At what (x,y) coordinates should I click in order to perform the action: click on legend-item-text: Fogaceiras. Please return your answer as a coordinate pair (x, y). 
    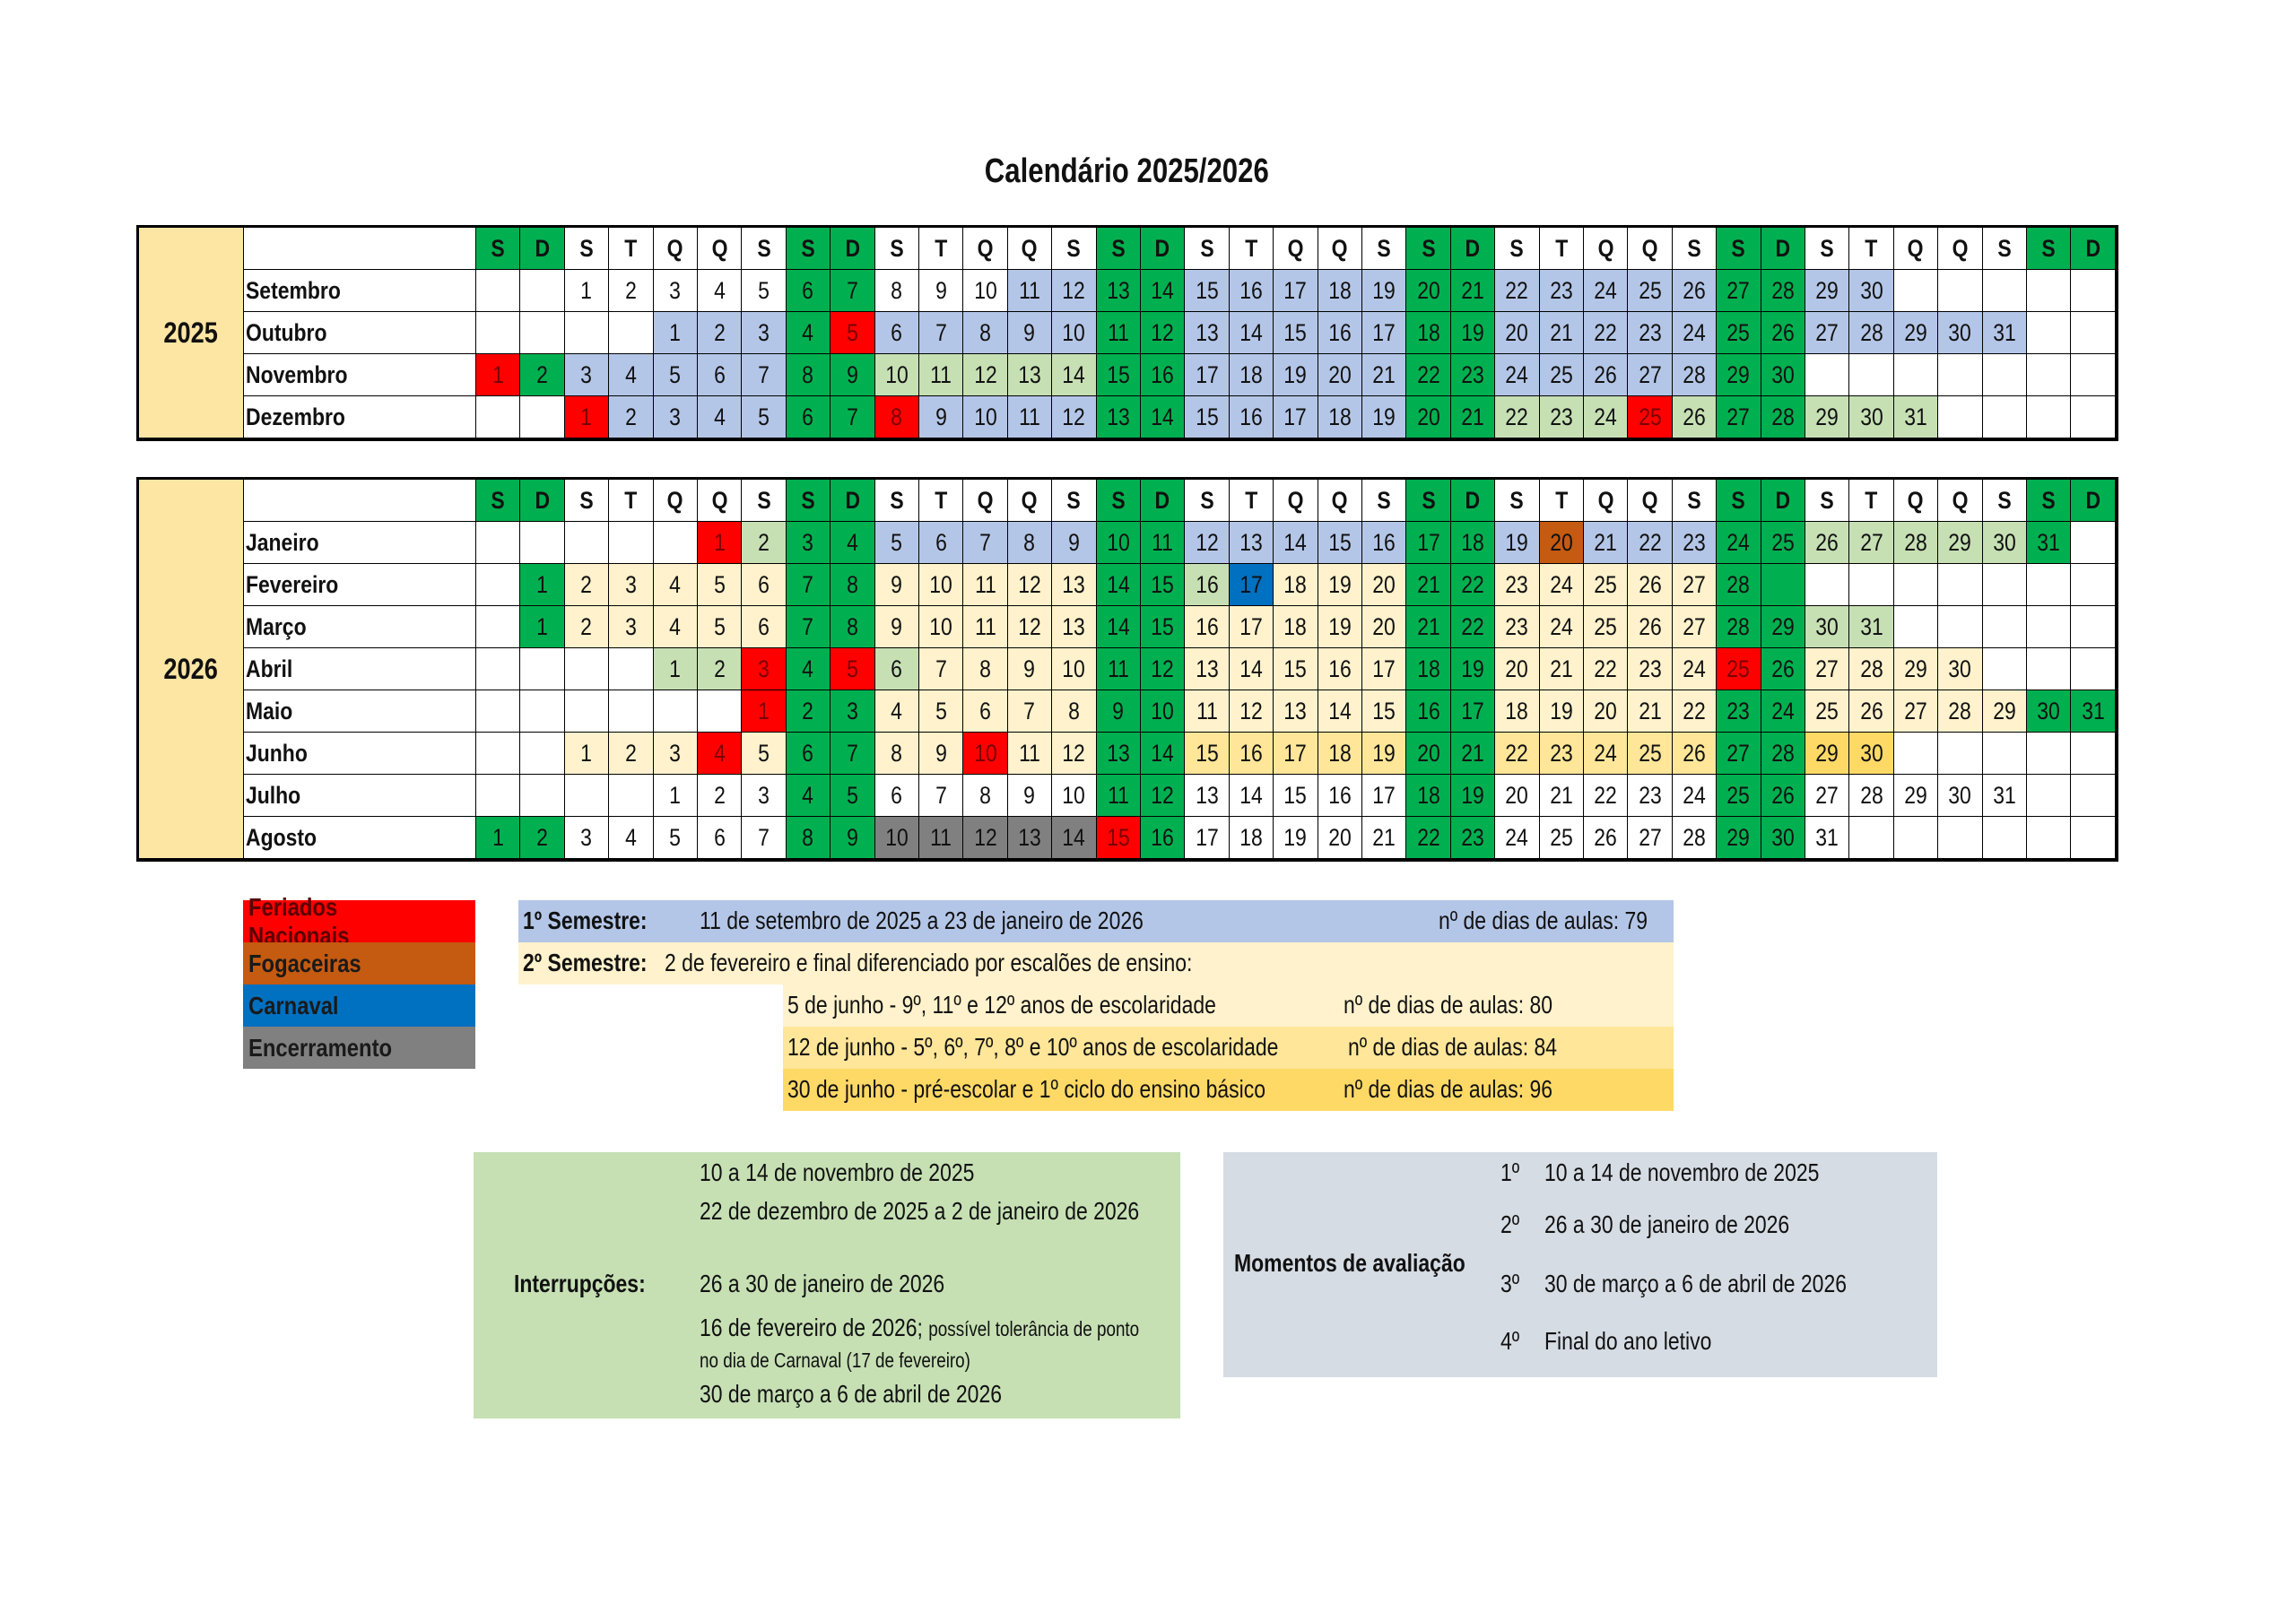
    Looking at the image, I should click on (304, 963).